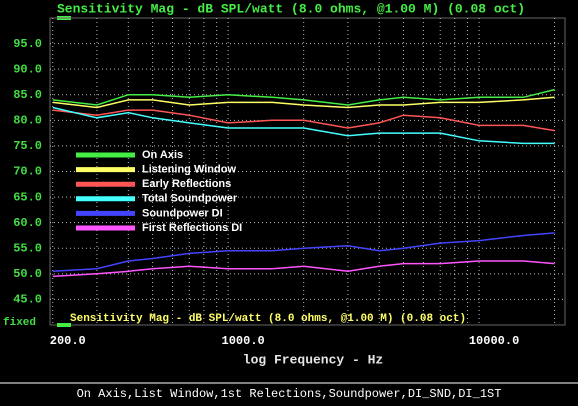 The image size is (578, 406). I want to click on x-tick-label: 1000.0, so click(243, 341).